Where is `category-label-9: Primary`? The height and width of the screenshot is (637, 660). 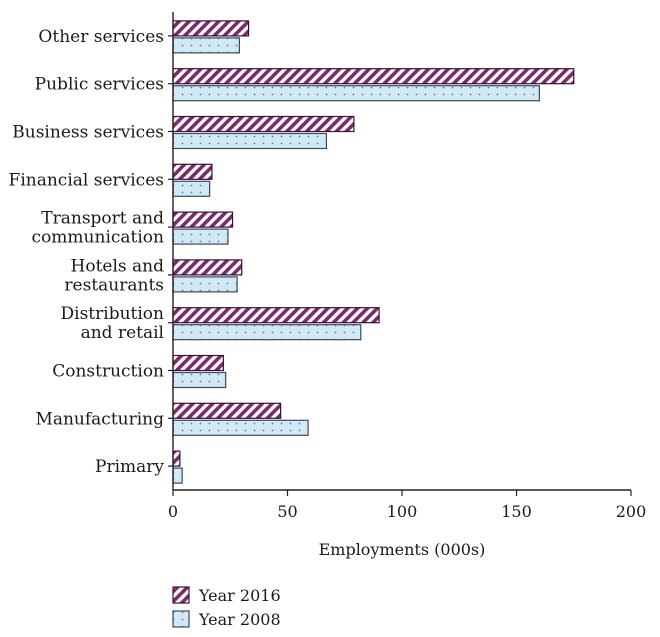 category-label-9: Primary is located at coordinates (129, 467).